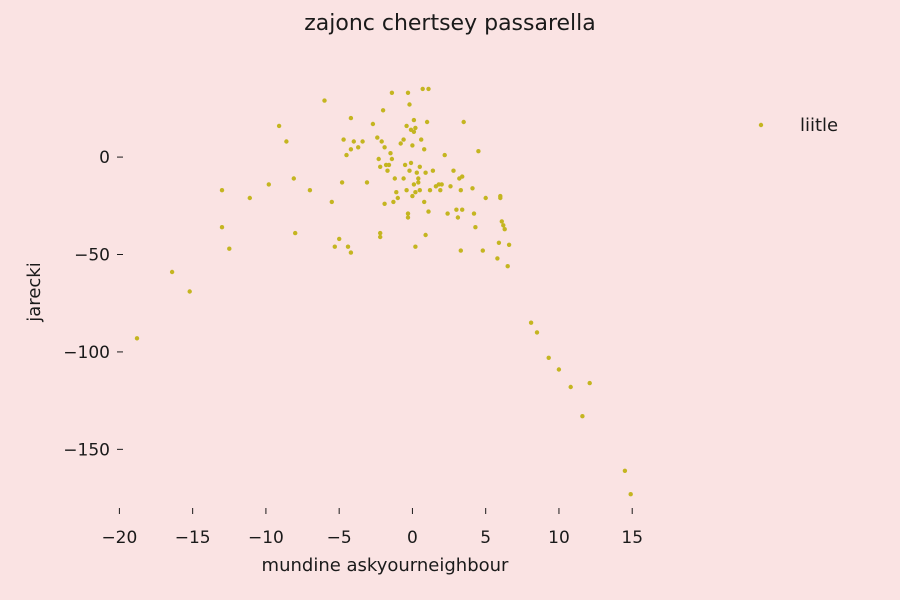  I want to click on x-tick-label: −5, so click(339, 538).